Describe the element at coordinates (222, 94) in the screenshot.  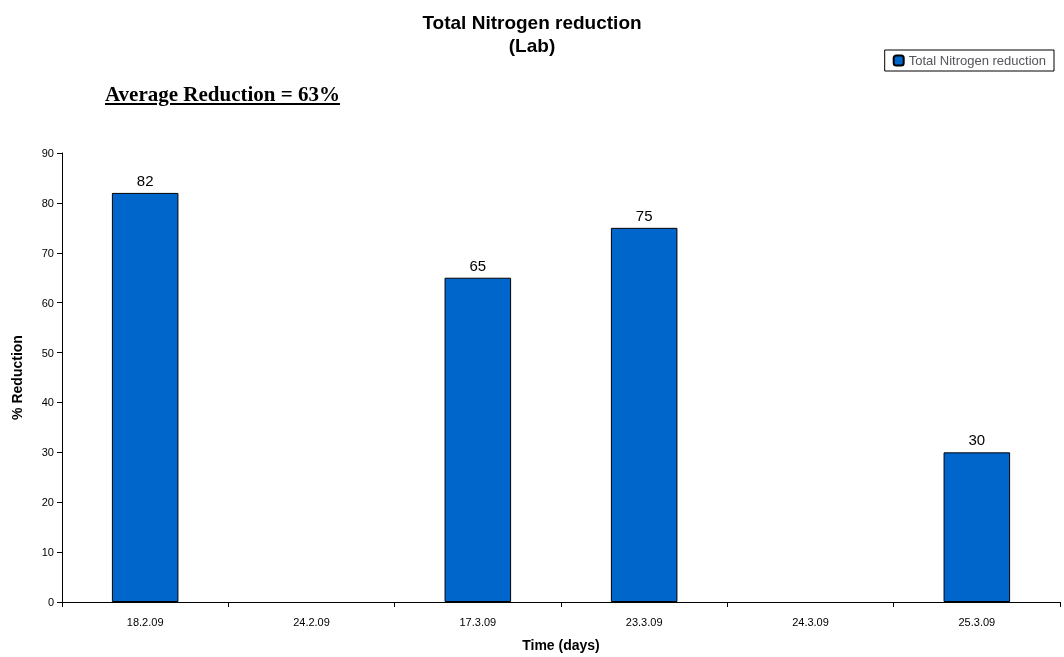
I see `text: Average Reduction = 63%` at that location.